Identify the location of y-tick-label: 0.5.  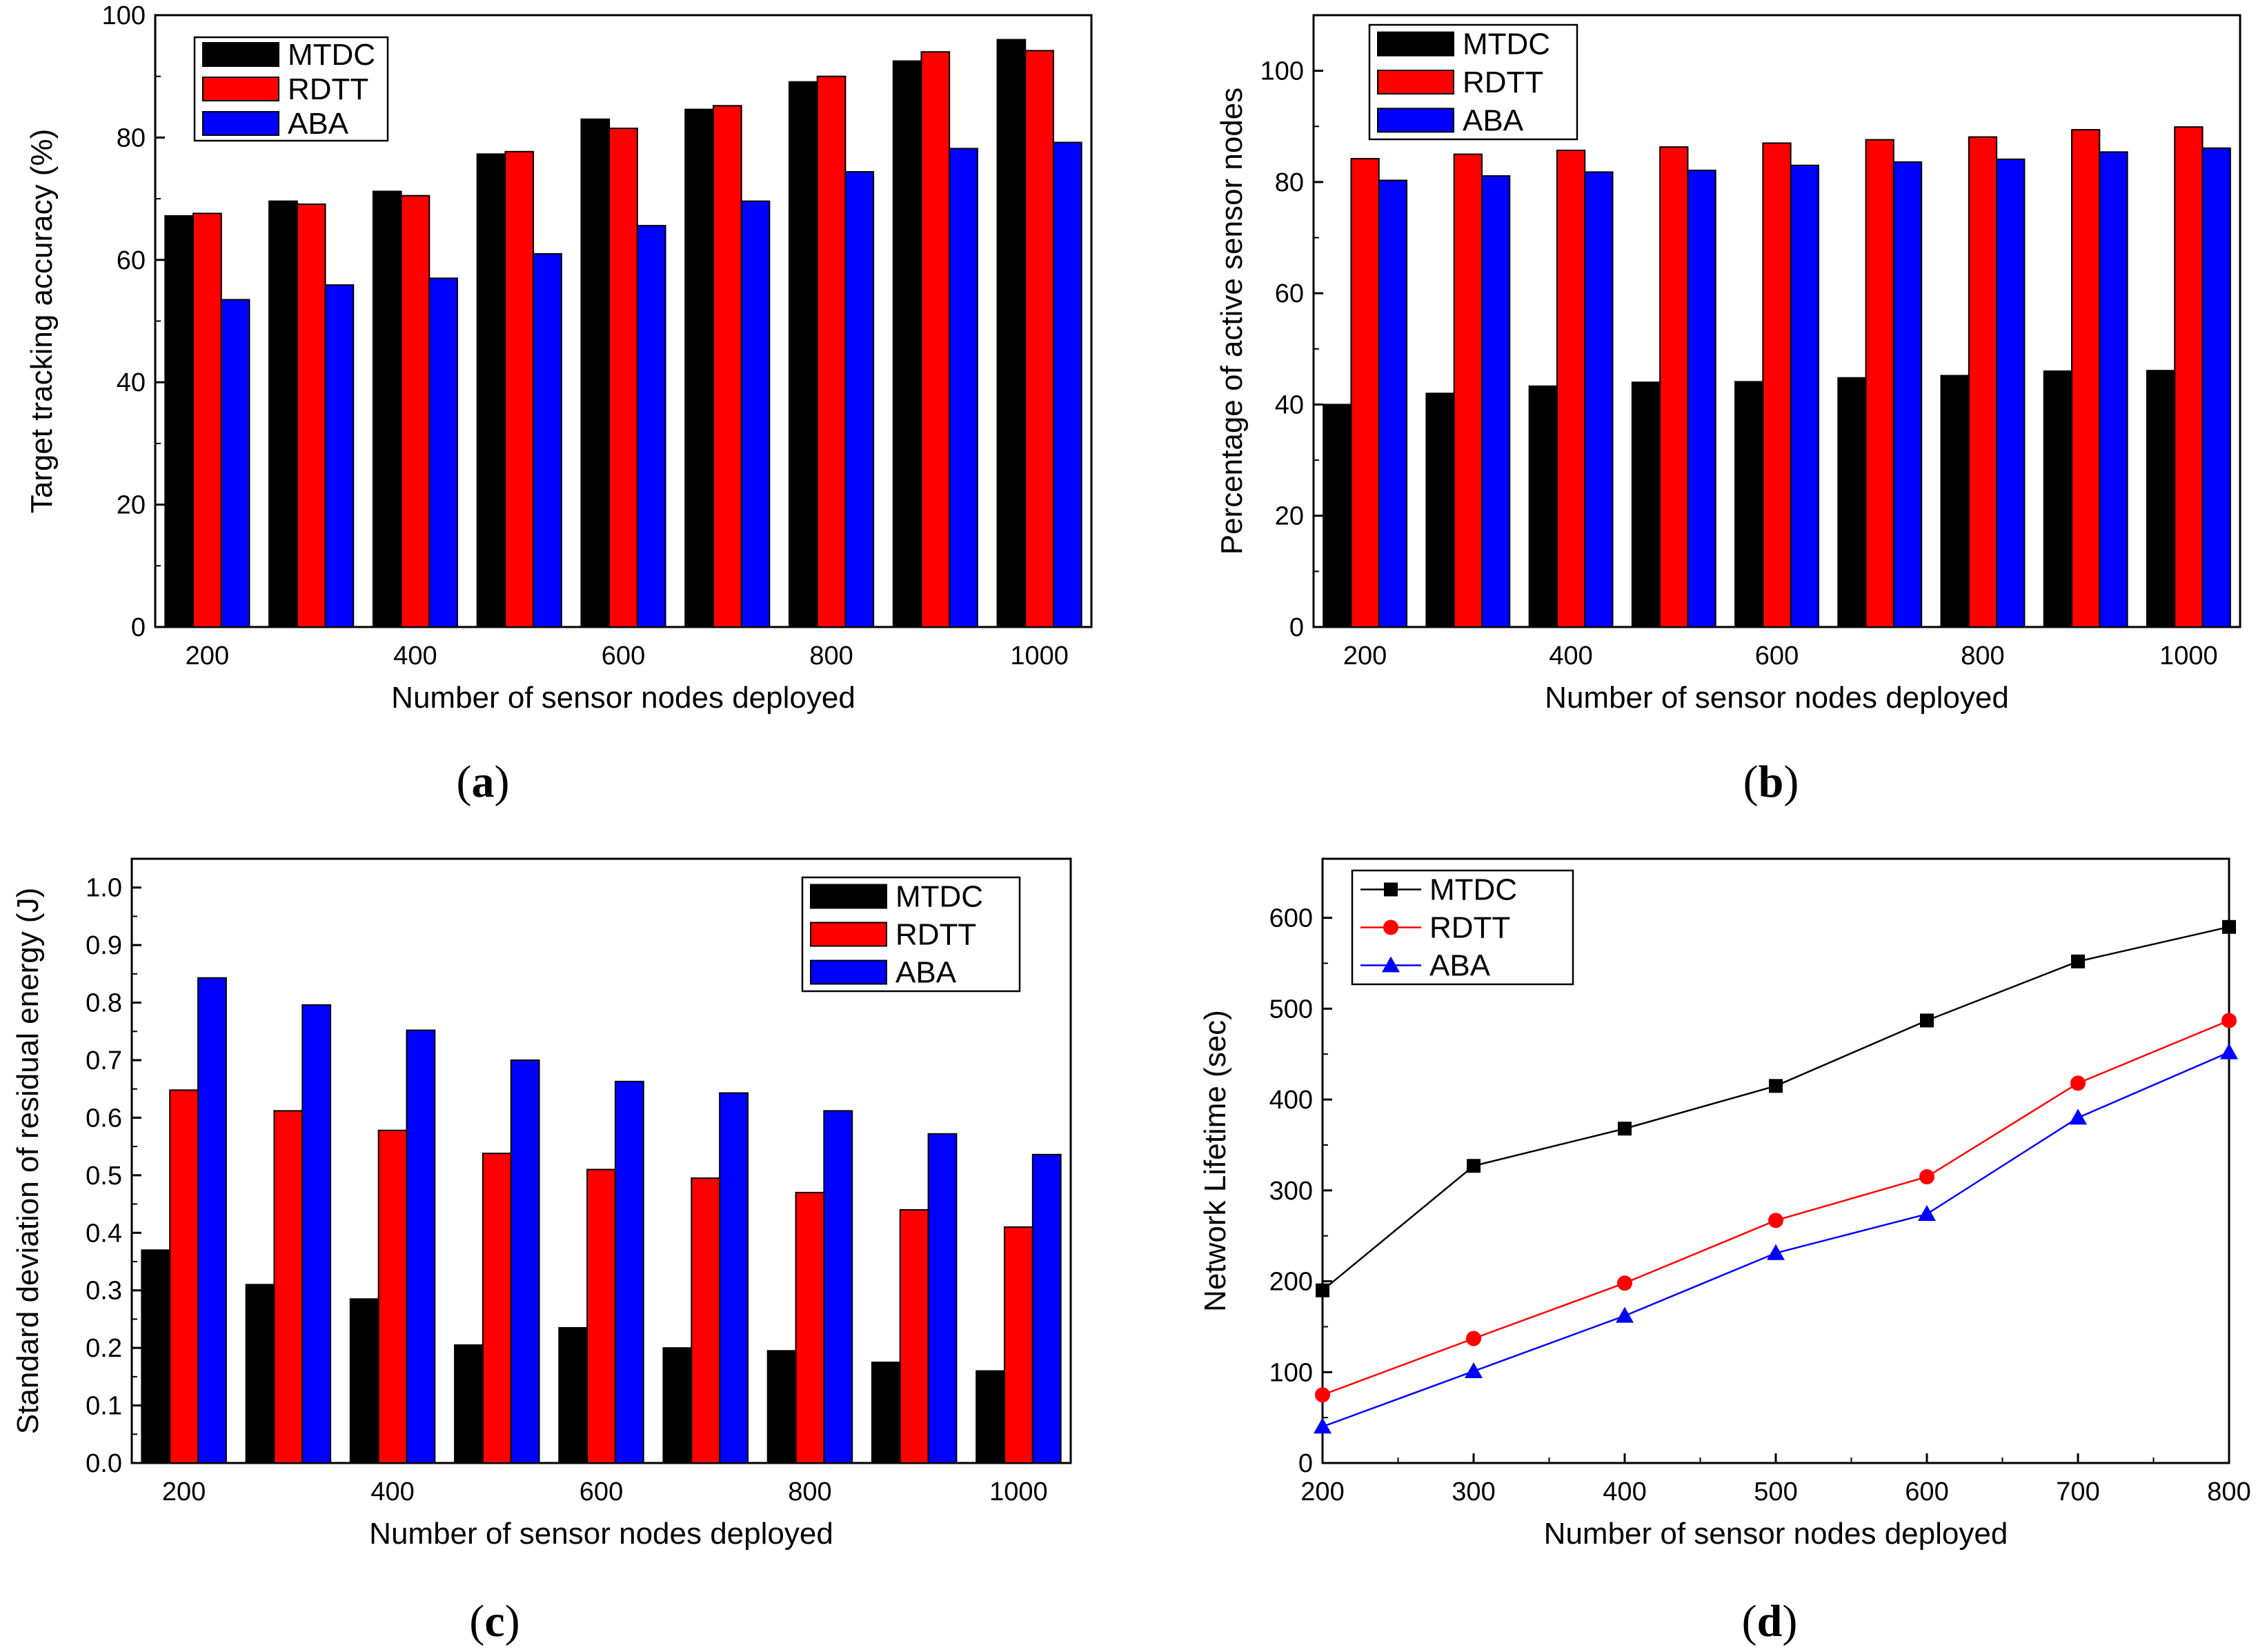
(104, 1176).